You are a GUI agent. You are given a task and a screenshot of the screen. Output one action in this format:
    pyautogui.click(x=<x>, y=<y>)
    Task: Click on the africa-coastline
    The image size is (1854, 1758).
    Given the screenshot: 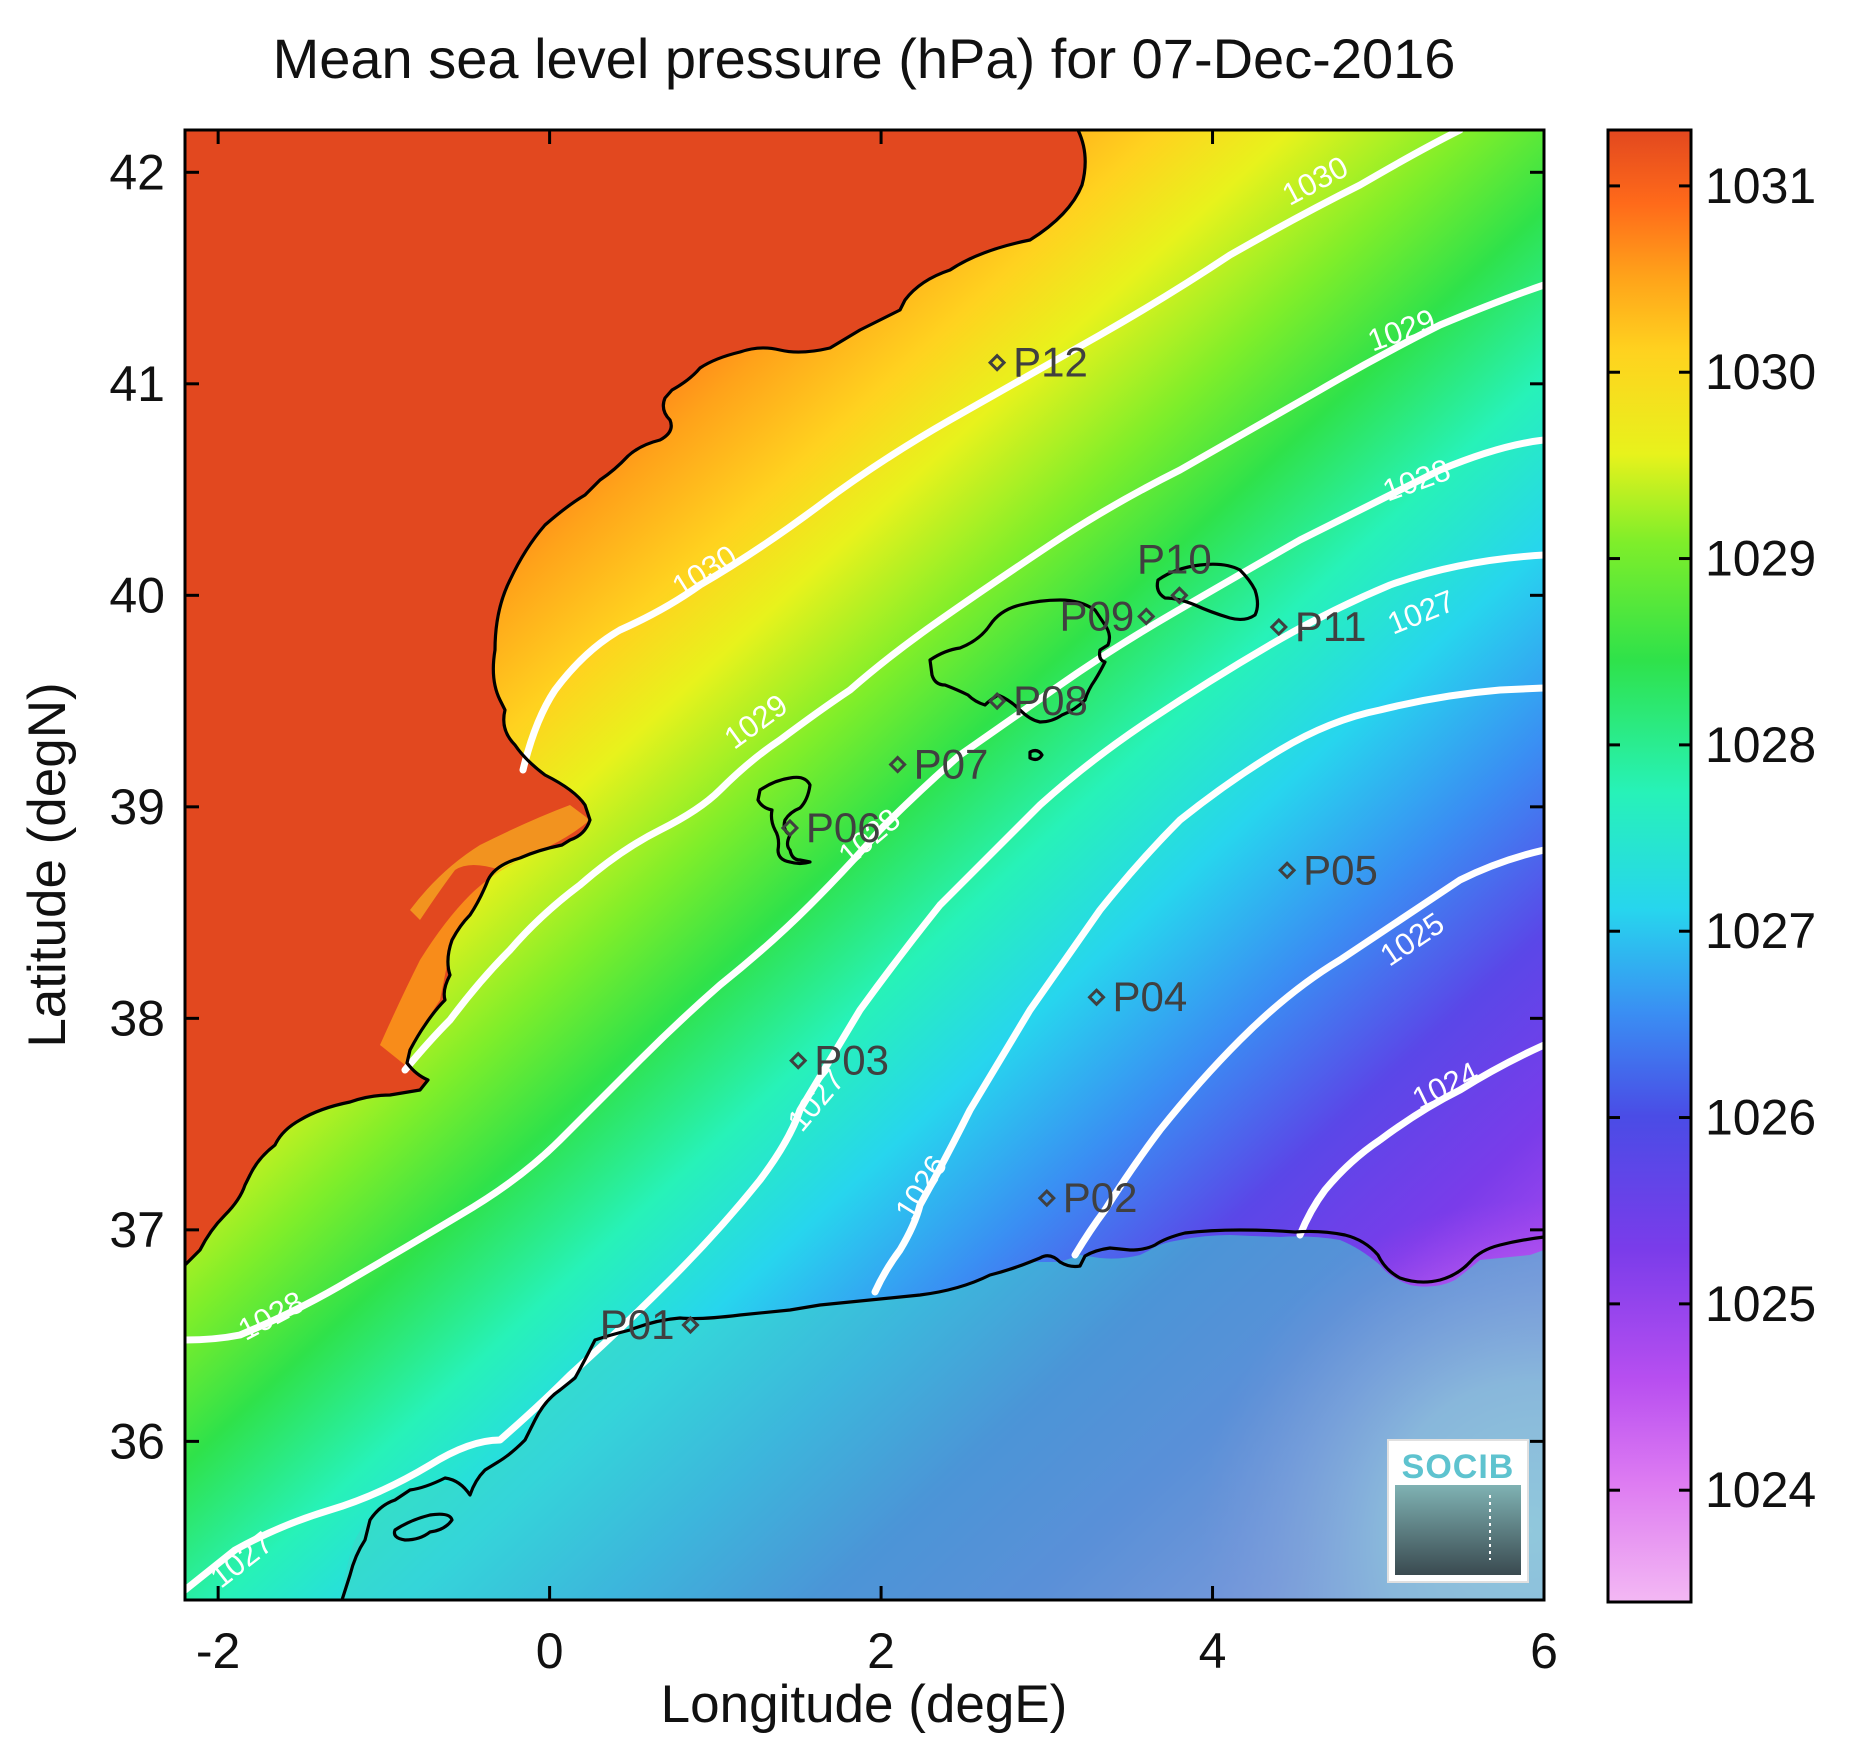 What is the action you would take?
    pyautogui.click(x=942, y=1414)
    